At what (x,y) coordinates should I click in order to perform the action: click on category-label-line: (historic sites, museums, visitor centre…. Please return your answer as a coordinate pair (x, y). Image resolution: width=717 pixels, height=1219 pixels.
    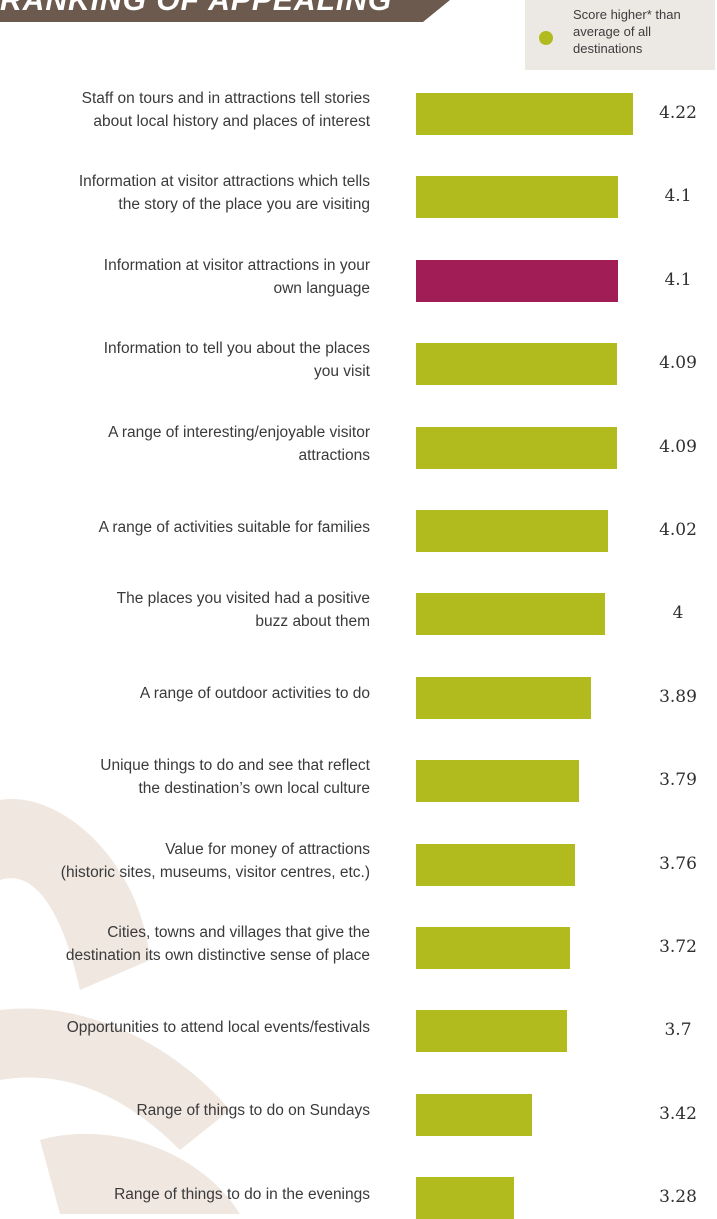
    Looking at the image, I should click on (215, 872).